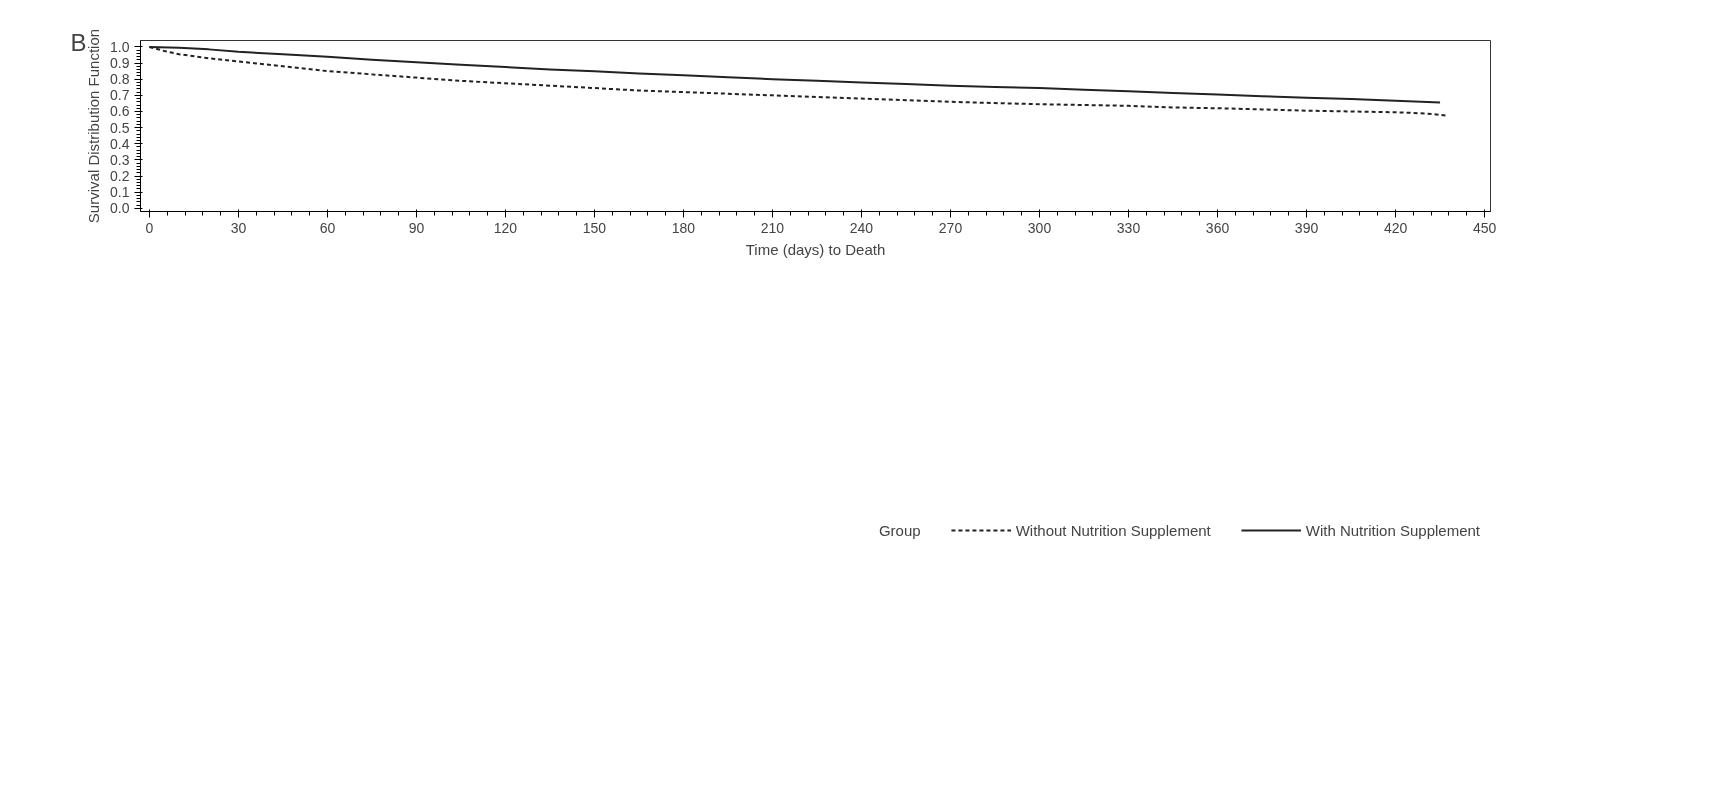 The height and width of the screenshot is (797, 1710). I want to click on y-tick-label: 0.1, so click(120, 192).